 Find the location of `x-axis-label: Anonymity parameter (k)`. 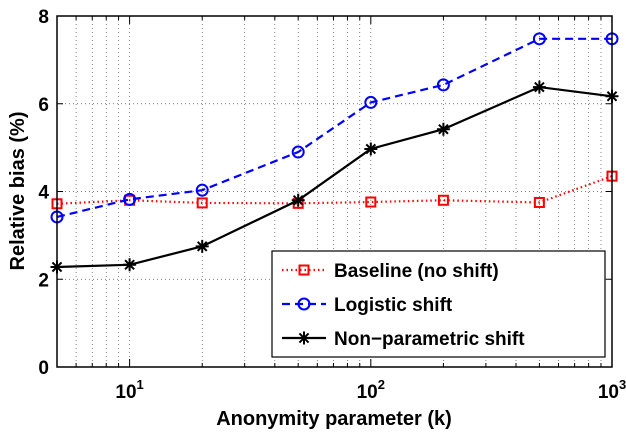

x-axis-label: Anonymity parameter (k) is located at coordinates (334, 419).